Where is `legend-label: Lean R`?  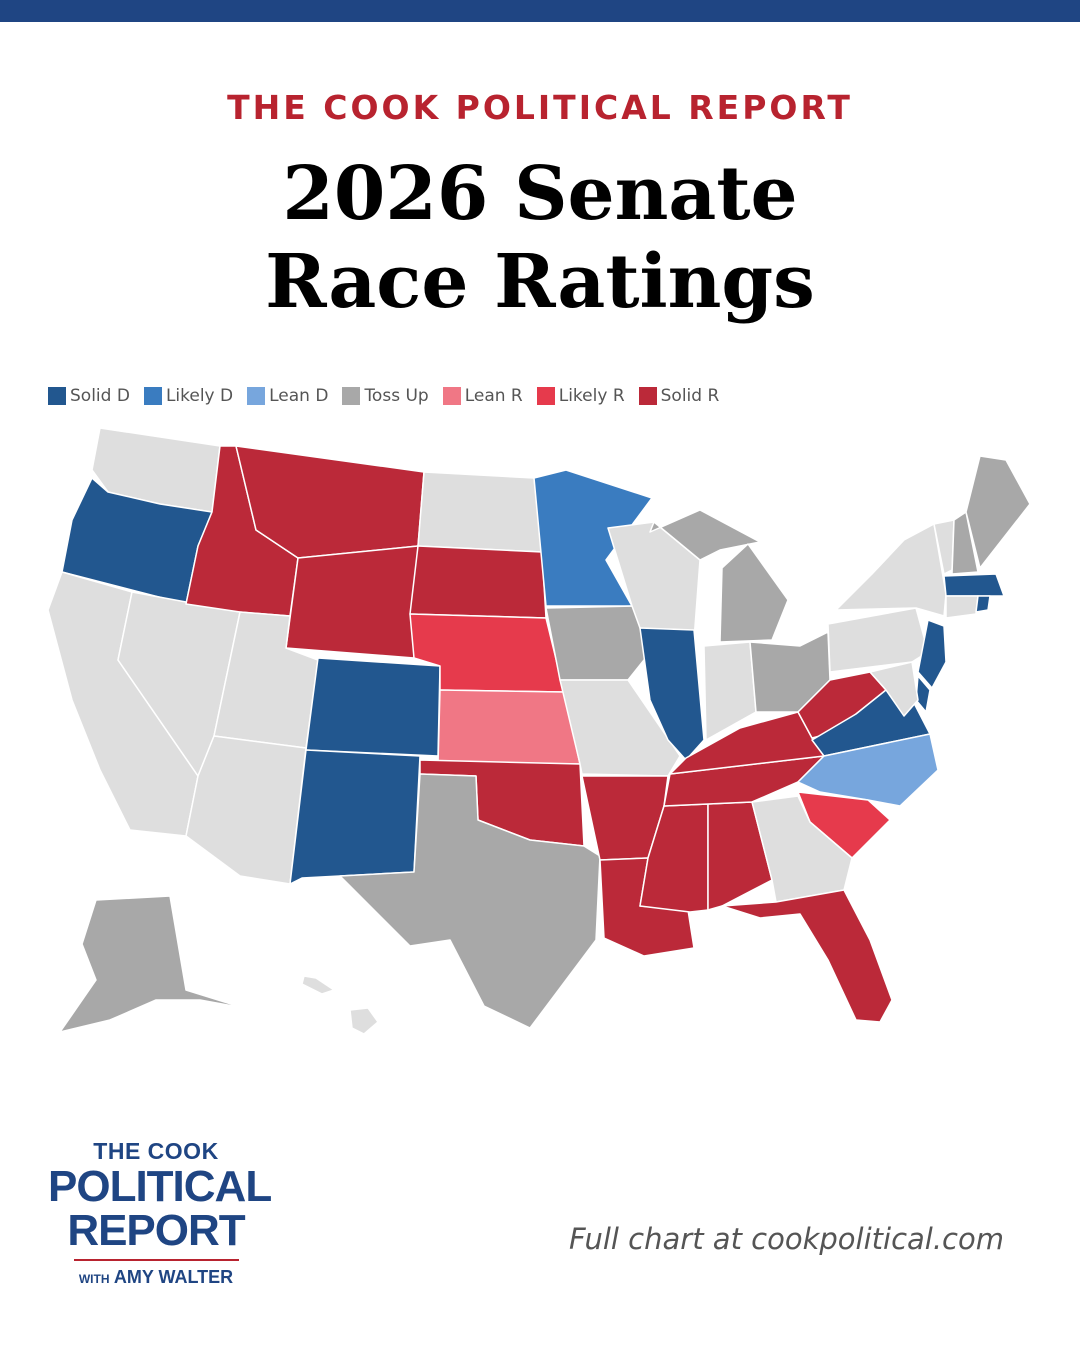 legend-label: Lean R is located at coordinates (493, 396).